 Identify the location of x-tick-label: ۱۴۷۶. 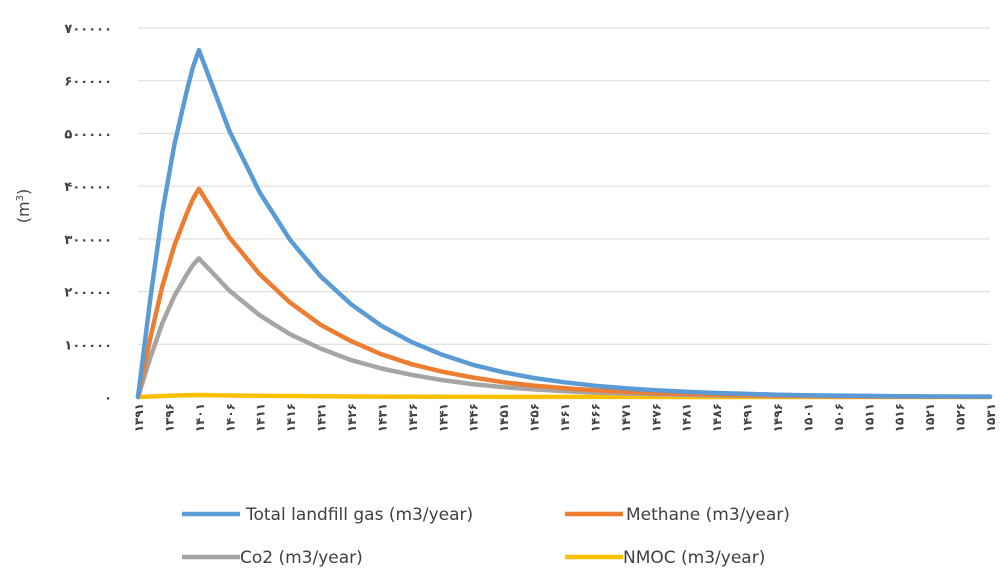
(656, 417).